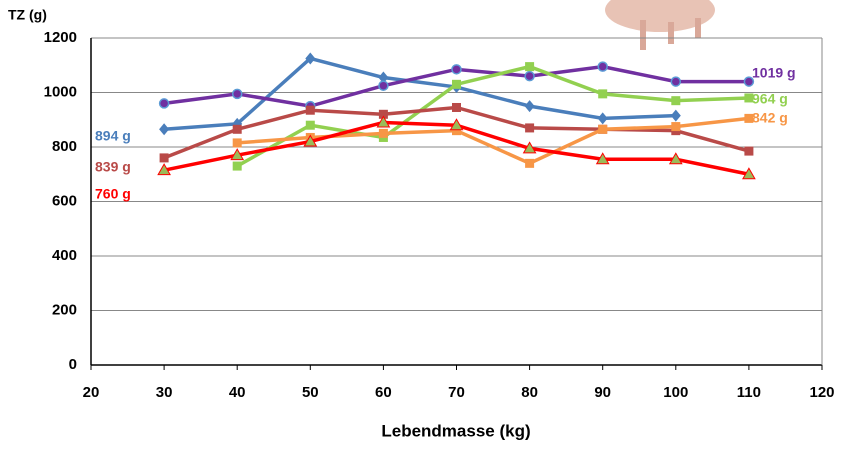 The height and width of the screenshot is (451, 843). I want to click on y-tick-label: 200, so click(64, 309).